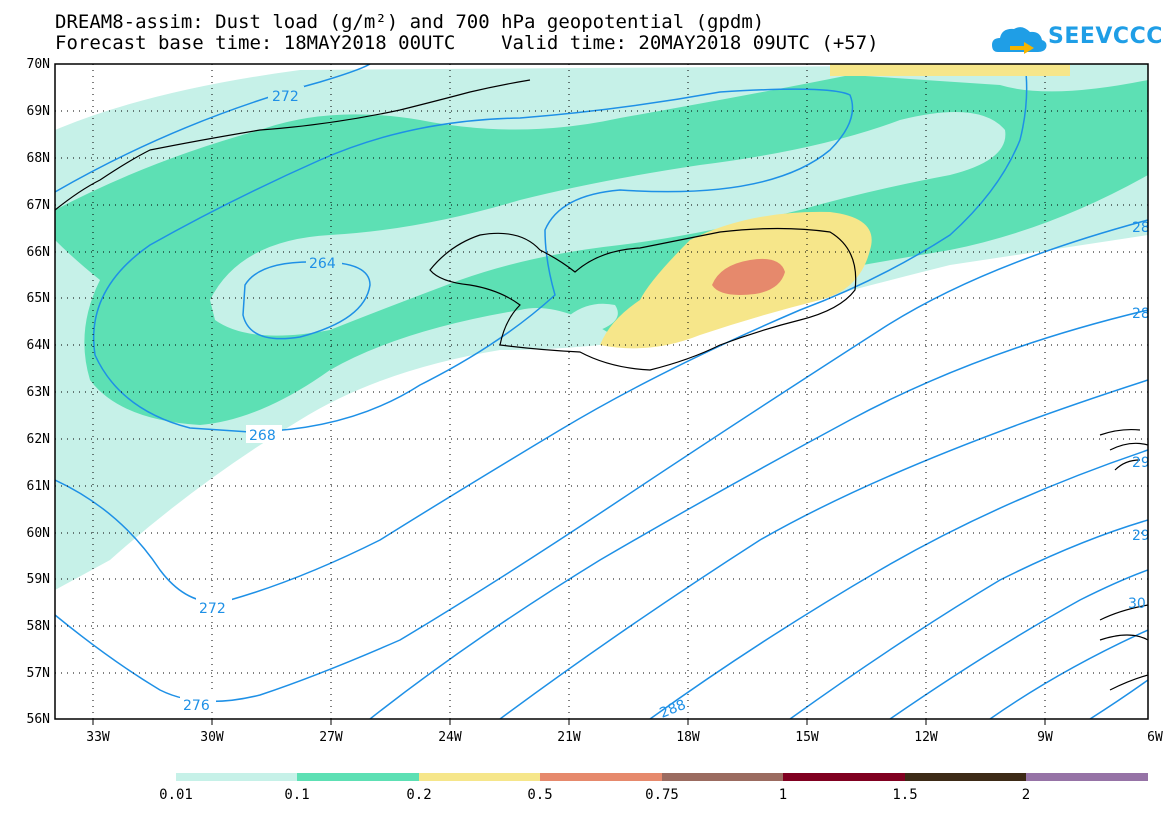 Image resolution: width=1175 pixels, height=815 pixels. Describe the element at coordinates (38, 345) in the screenshot. I see `lat-label: 64N` at that location.